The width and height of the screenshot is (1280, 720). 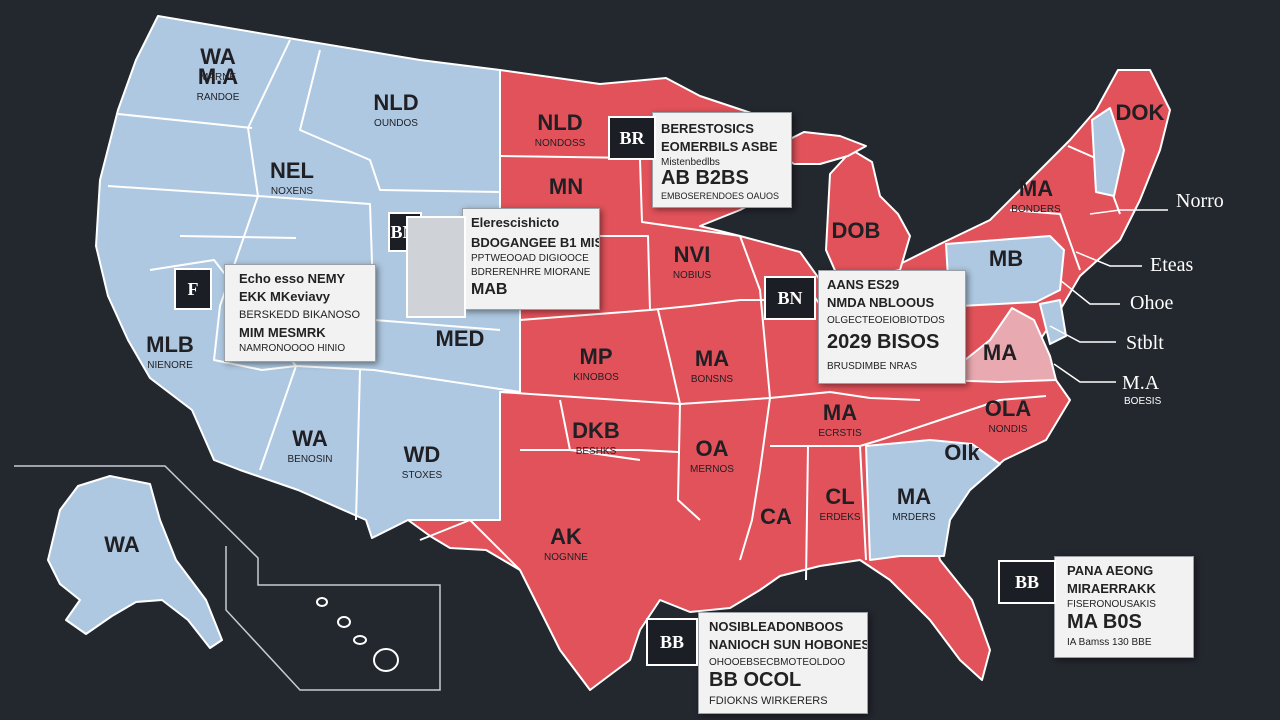 I want to click on state-sublabel-ny: BONDERS, so click(x=1036, y=209).